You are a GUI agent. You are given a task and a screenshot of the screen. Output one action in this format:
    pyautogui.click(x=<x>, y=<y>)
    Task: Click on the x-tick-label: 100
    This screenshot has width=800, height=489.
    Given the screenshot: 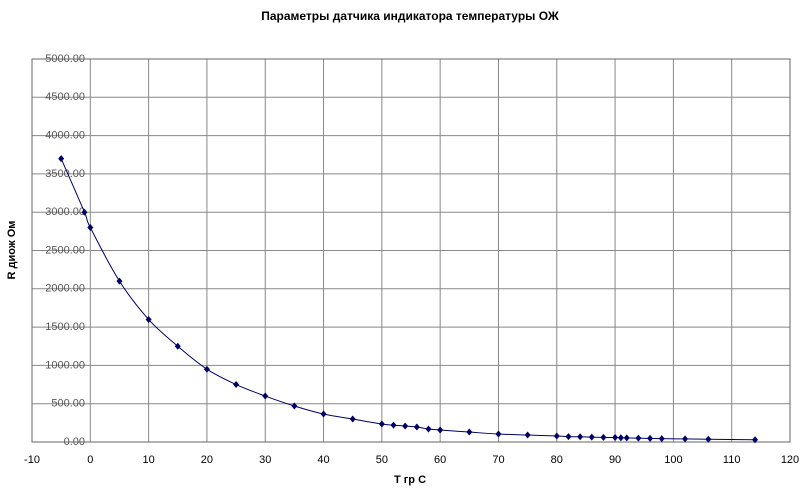 What is the action you would take?
    pyautogui.click(x=673, y=460)
    